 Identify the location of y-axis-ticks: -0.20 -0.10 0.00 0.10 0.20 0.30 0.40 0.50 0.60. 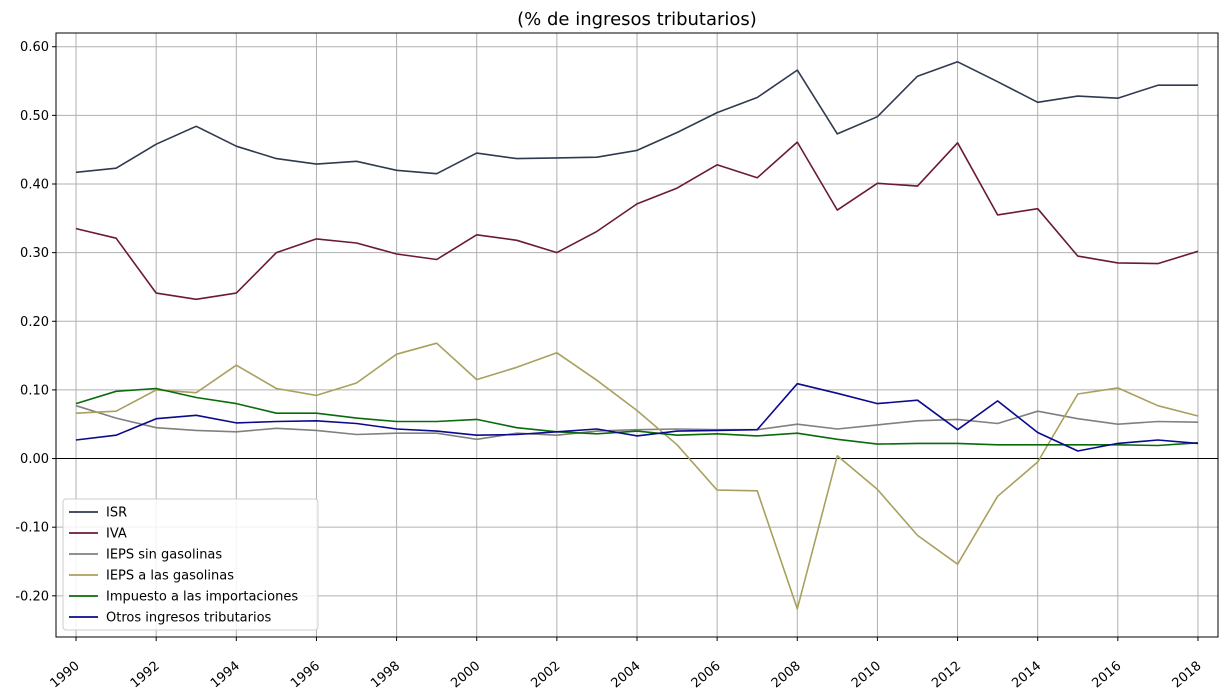
(35, 322).